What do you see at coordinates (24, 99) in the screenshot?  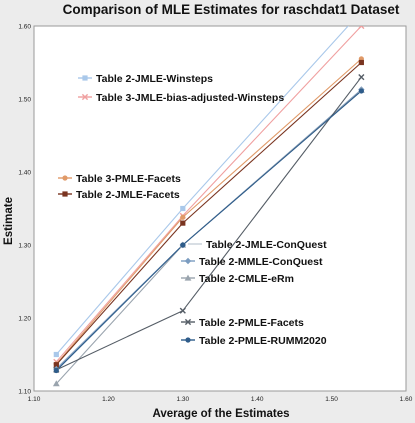 I see `y-tick-label: 1.50` at bounding box center [24, 99].